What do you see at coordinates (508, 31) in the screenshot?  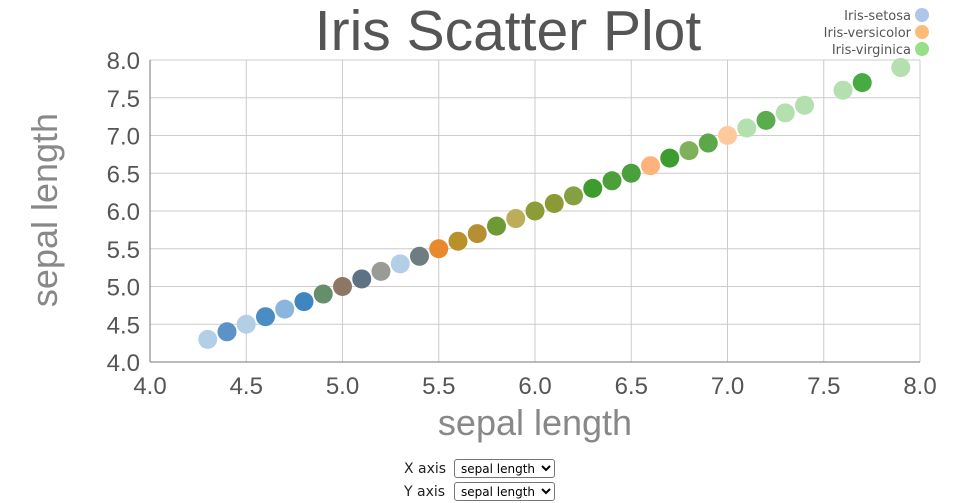 I see `chart-title: Iris Scatter Plot` at bounding box center [508, 31].